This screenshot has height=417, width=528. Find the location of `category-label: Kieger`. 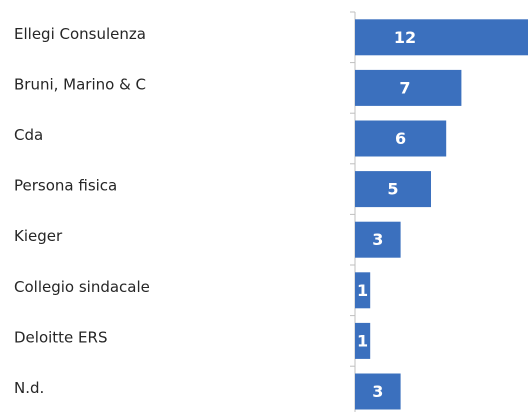

category-label: Kieger is located at coordinates (38, 236).